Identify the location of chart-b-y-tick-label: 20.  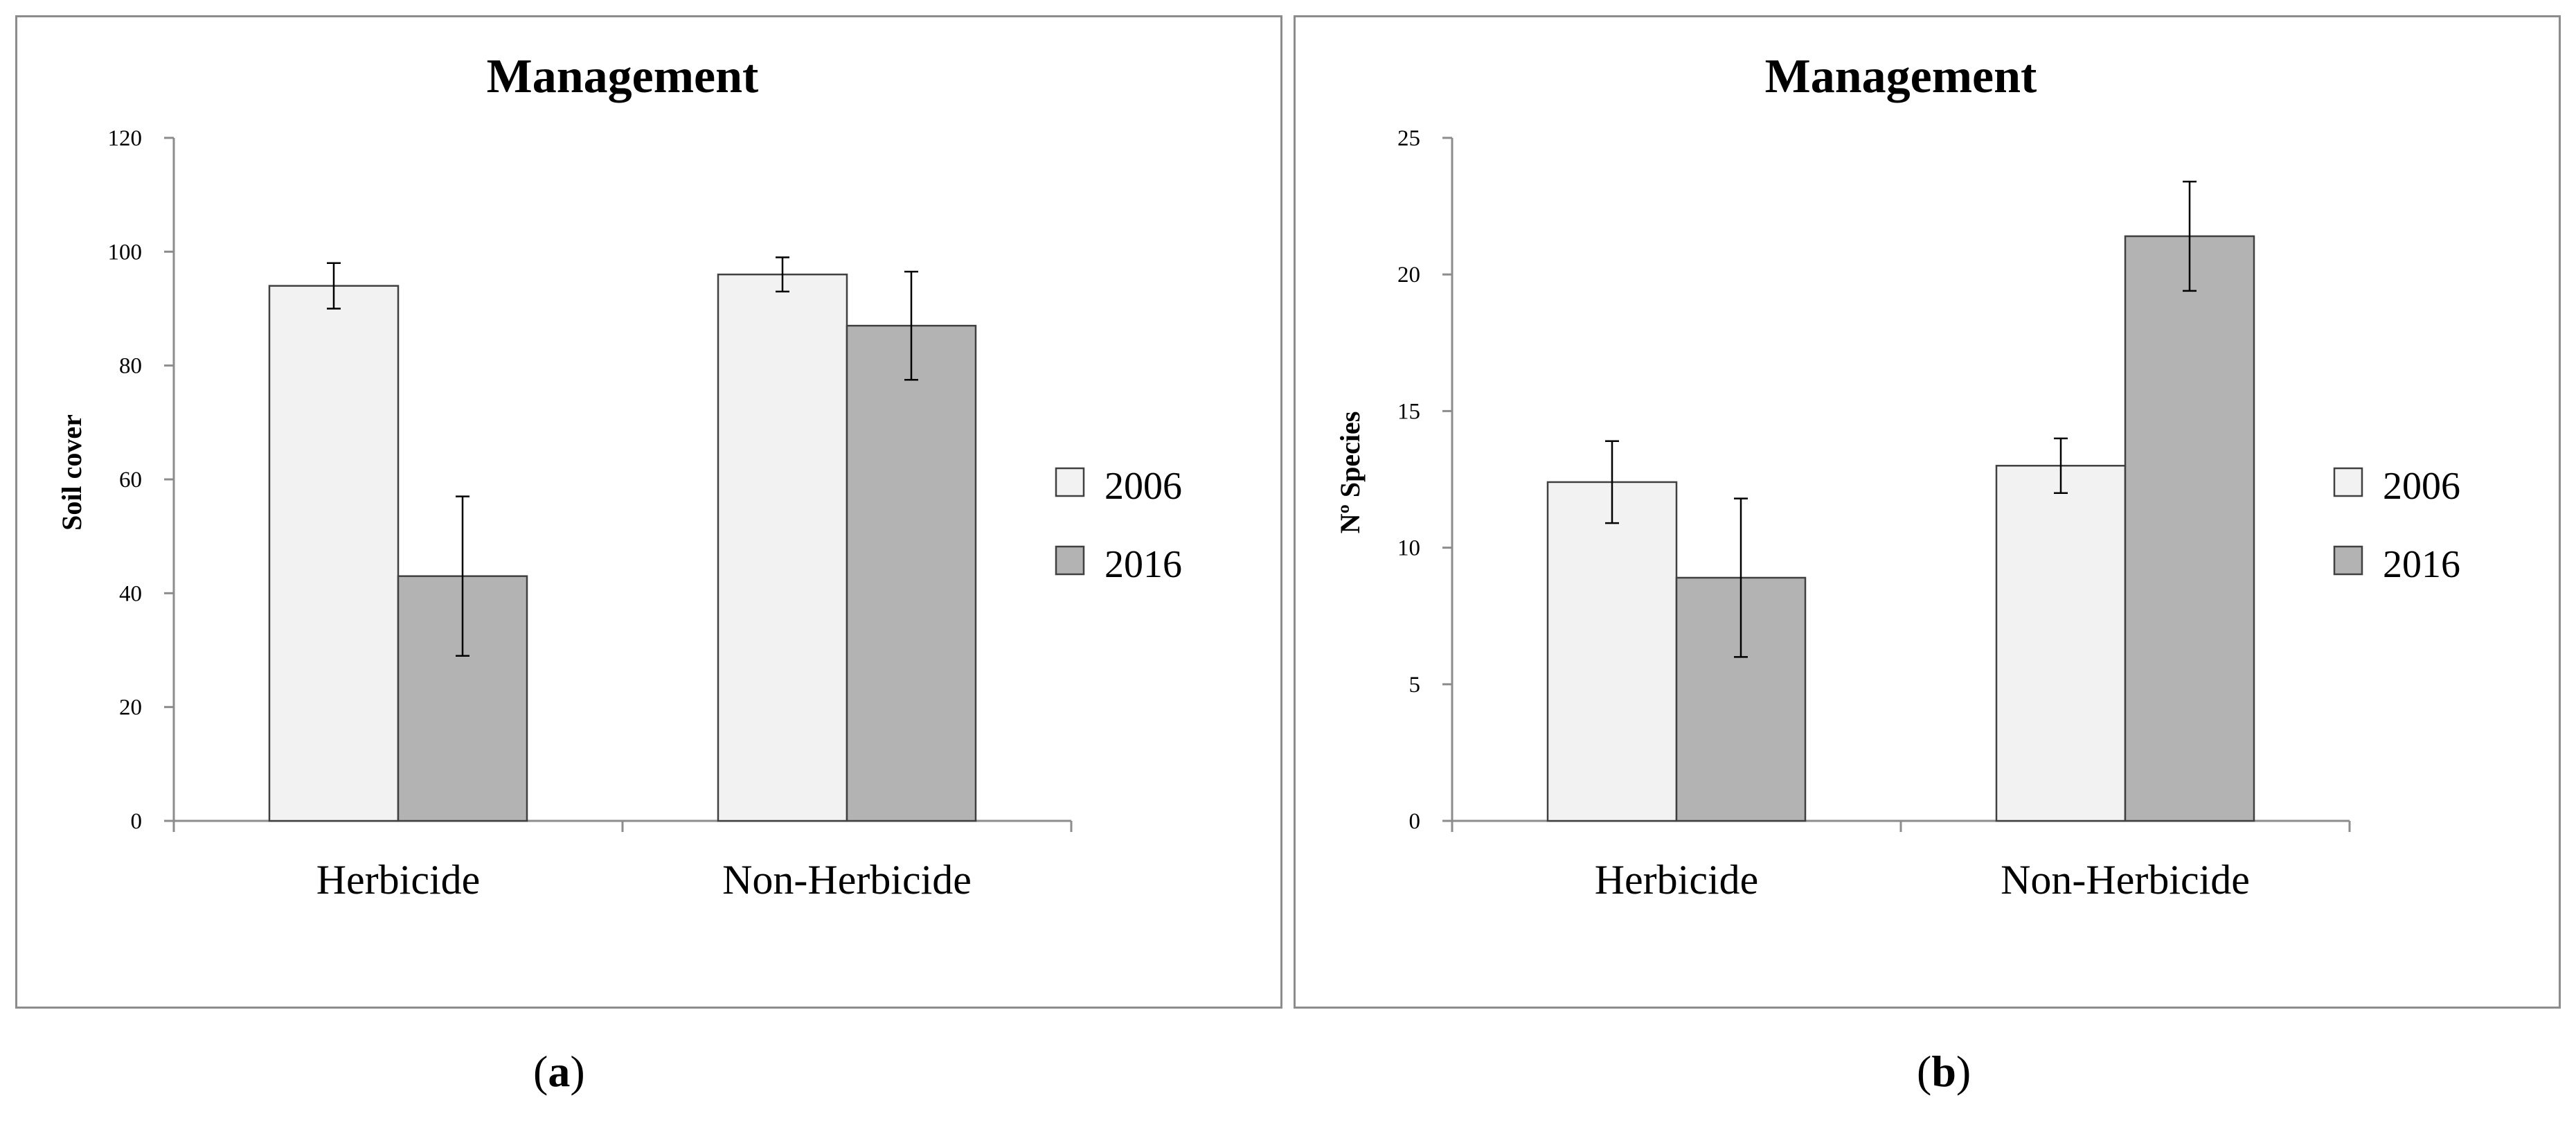
(1408, 275).